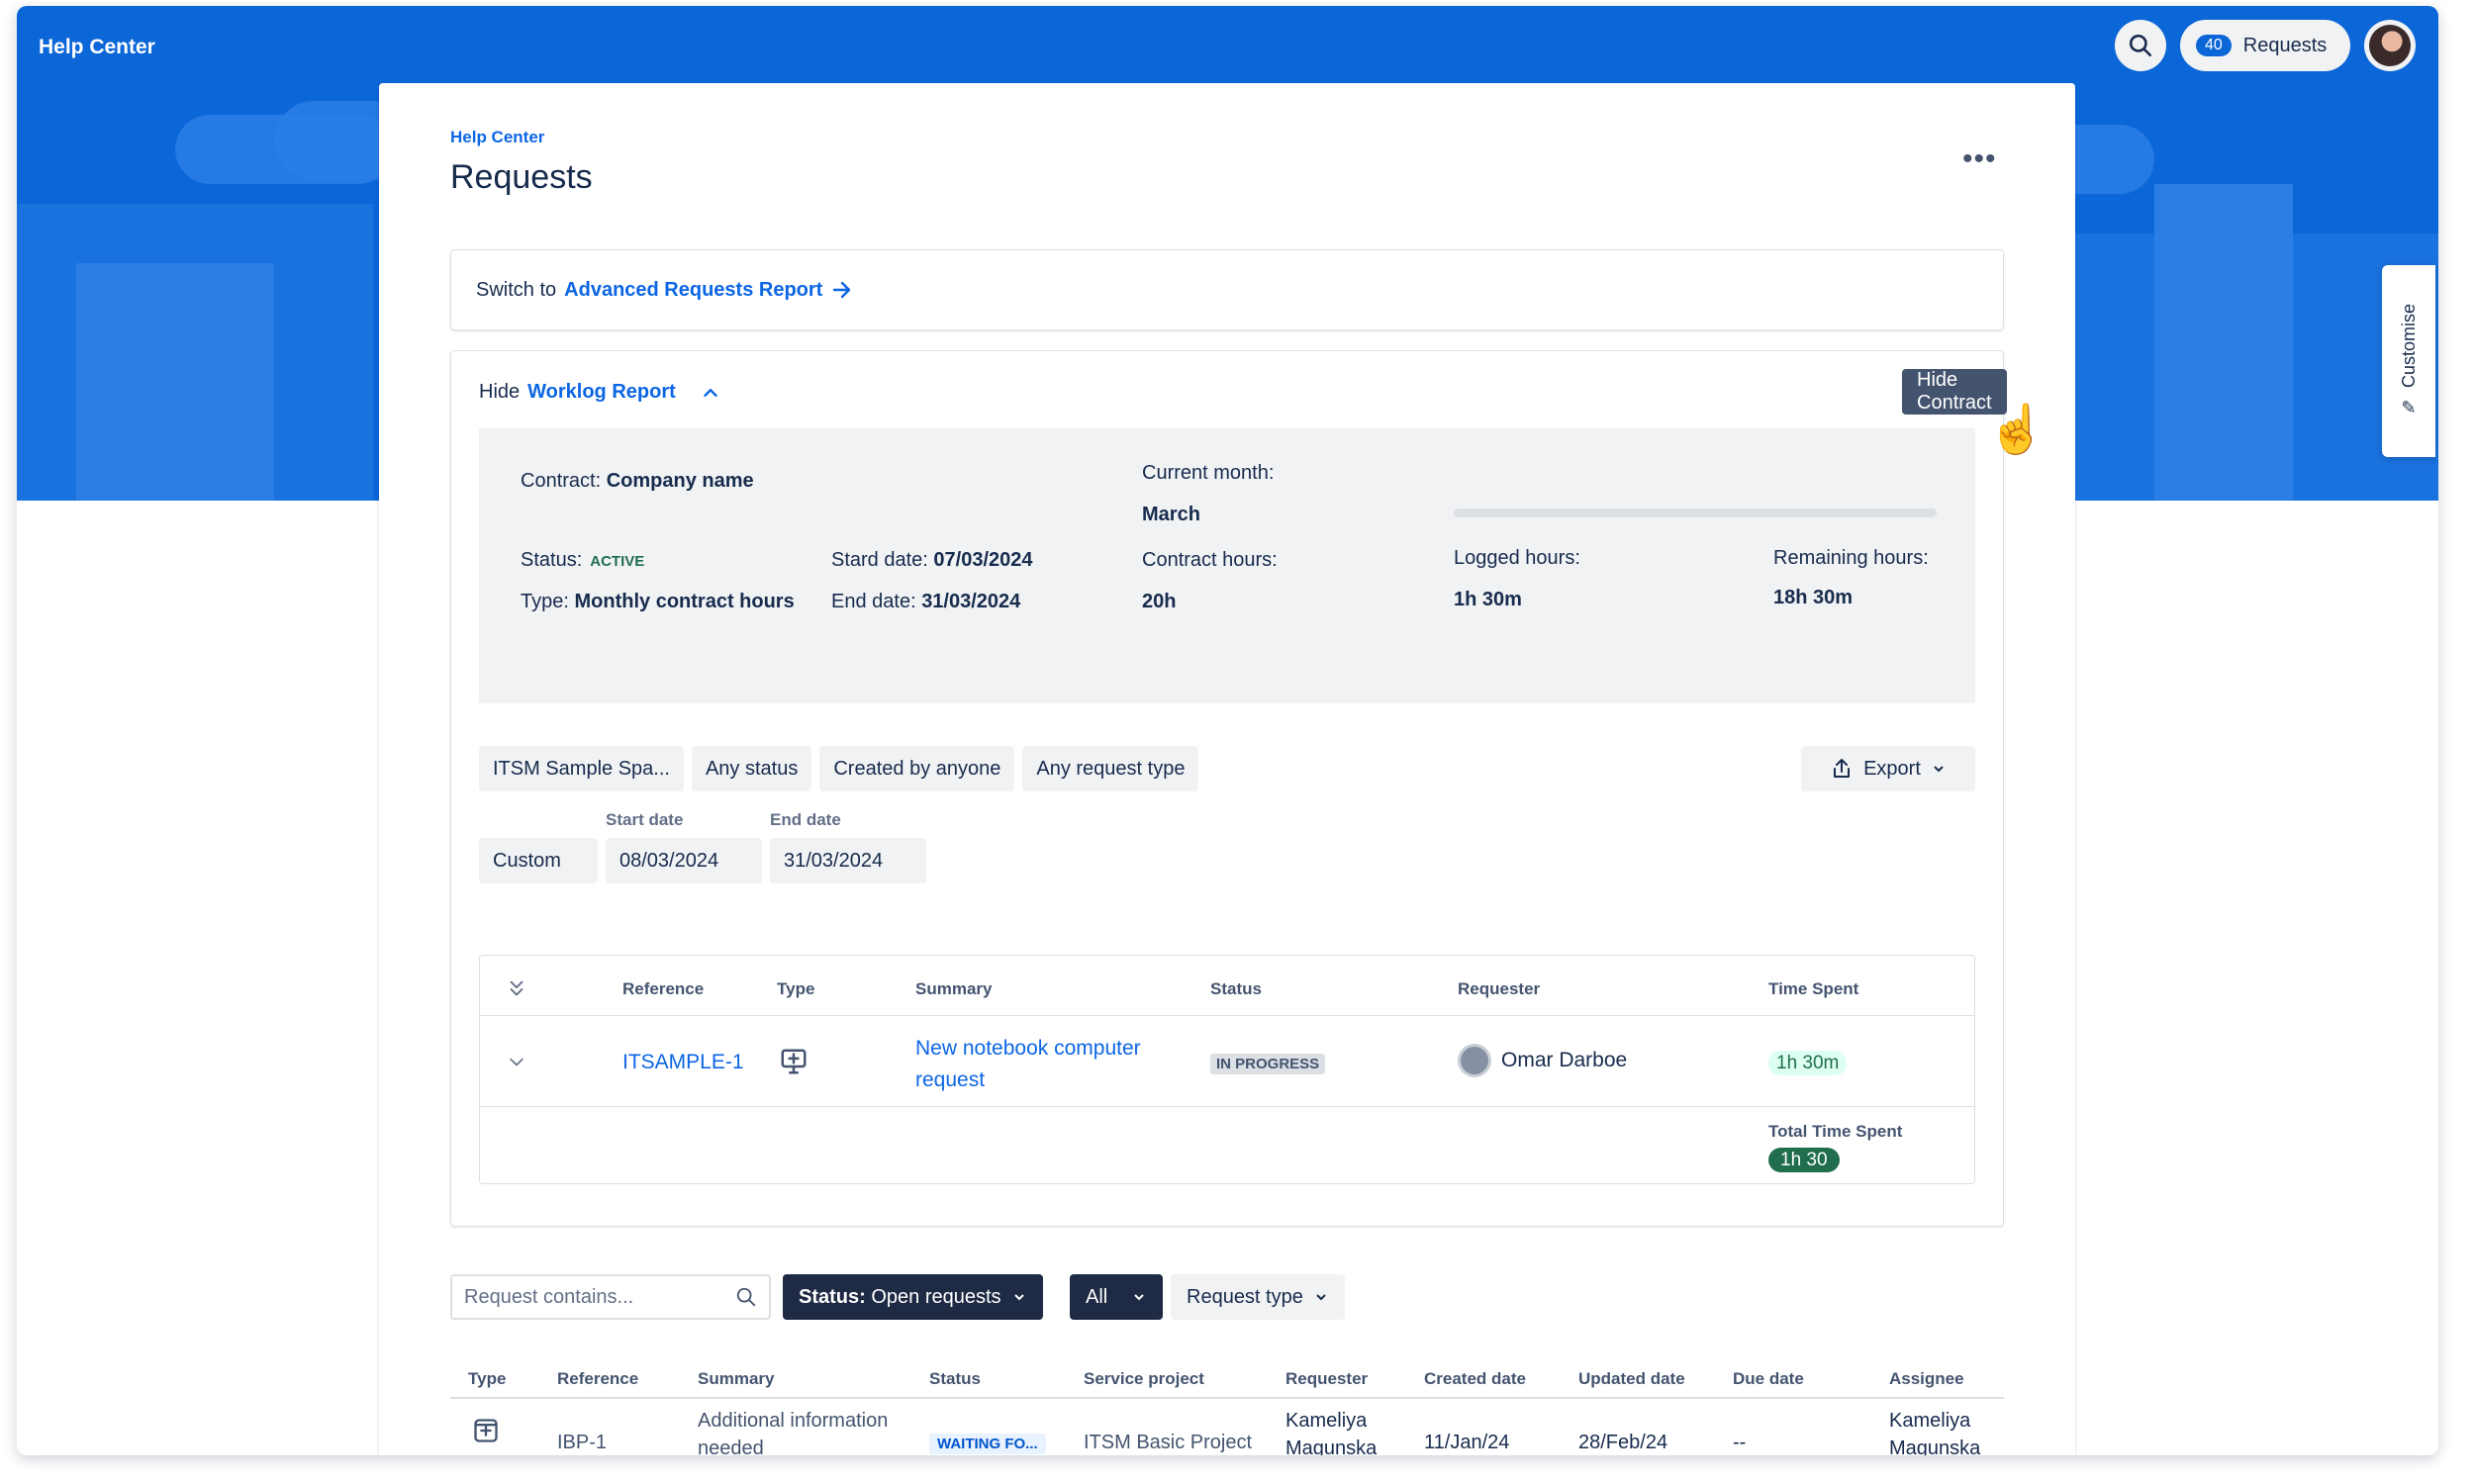  Describe the element at coordinates (1980, 158) in the screenshot. I see `more-options-button: •••` at that location.